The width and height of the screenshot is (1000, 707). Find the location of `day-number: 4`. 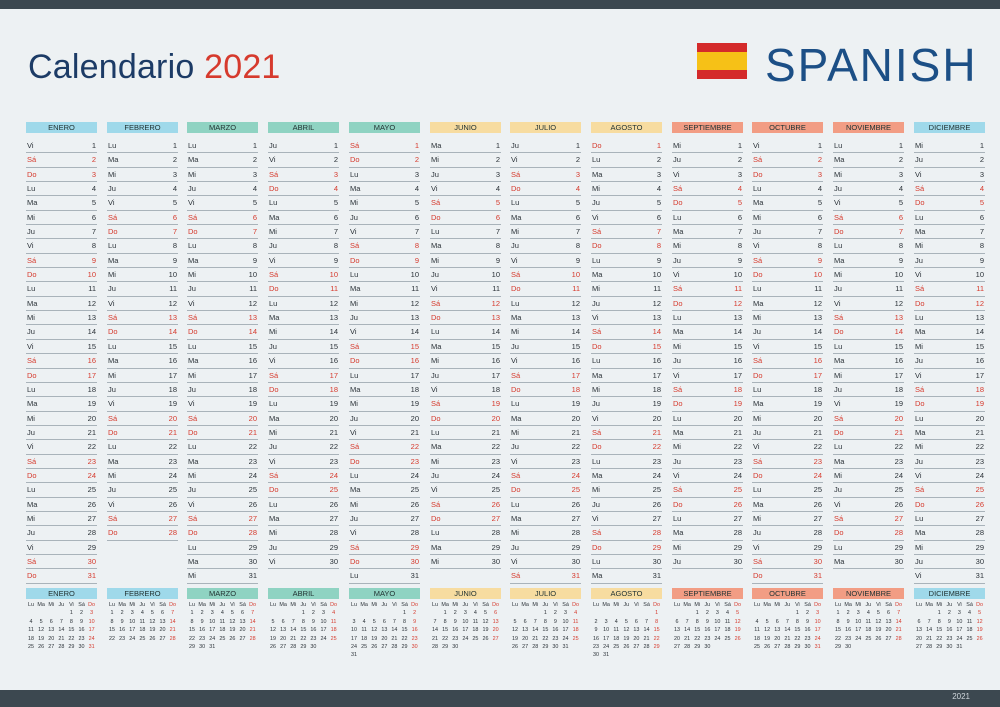

day-number: 4 is located at coordinates (739, 189).